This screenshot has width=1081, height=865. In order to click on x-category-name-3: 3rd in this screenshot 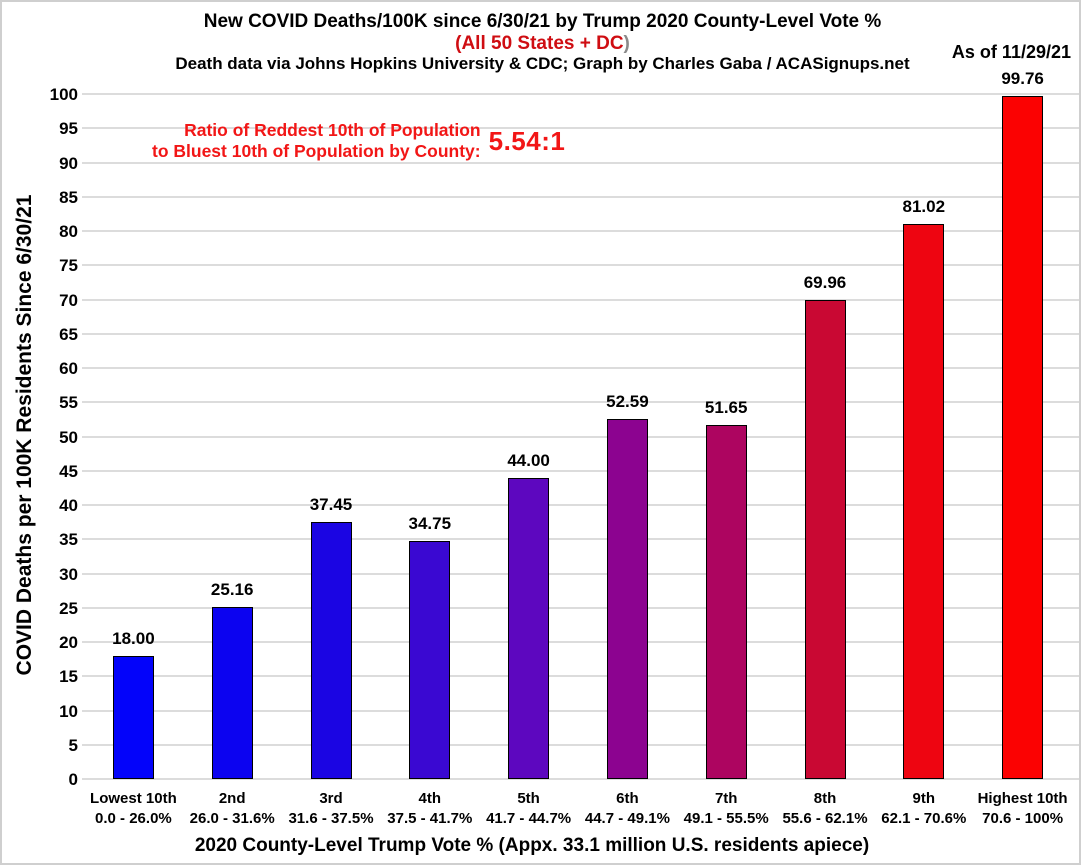, I will do `click(331, 798)`.